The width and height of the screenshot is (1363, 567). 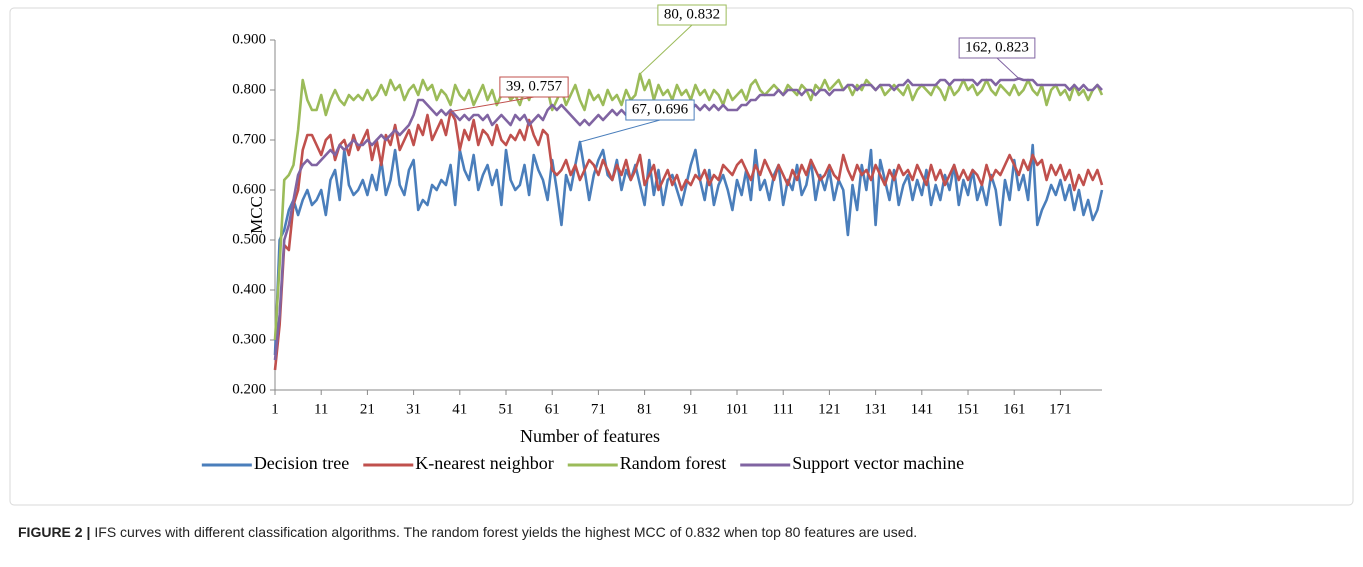 What do you see at coordinates (321, 409) in the screenshot?
I see `x-tick-label: 11` at bounding box center [321, 409].